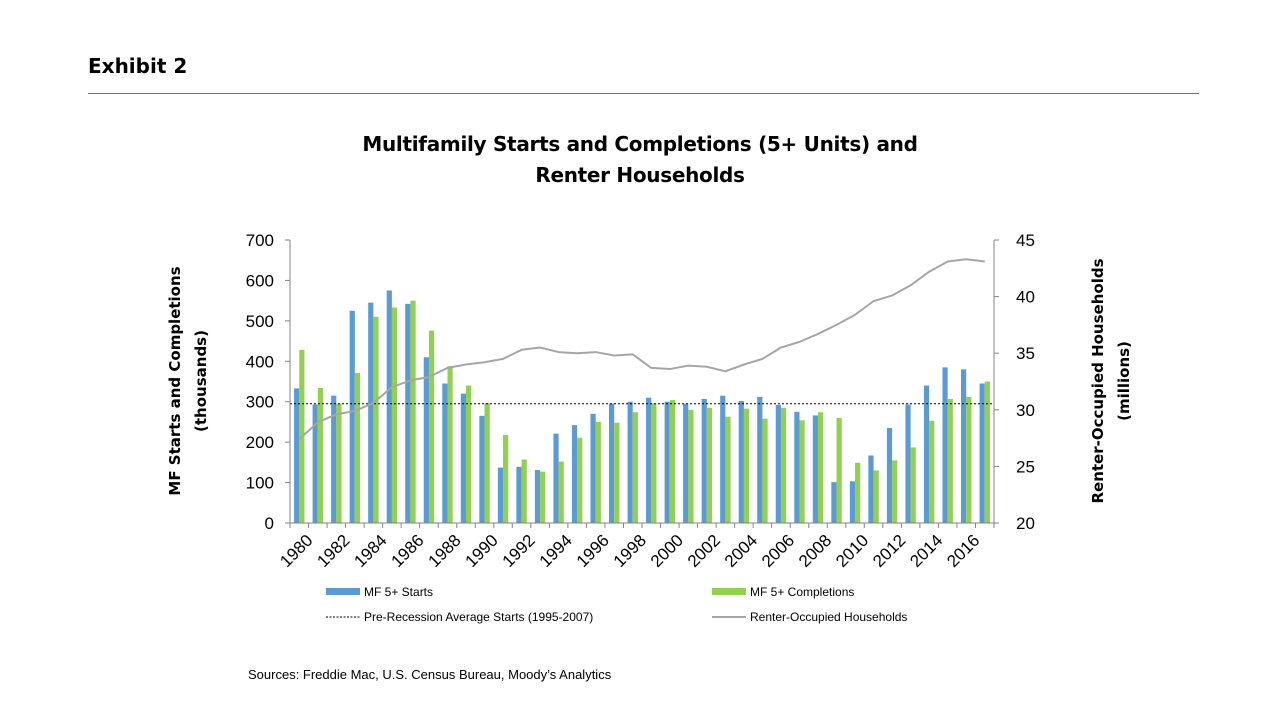 This screenshot has height=720, width=1280. Describe the element at coordinates (334, 459) in the screenshot. I see `starts-bar-1982` at that location.